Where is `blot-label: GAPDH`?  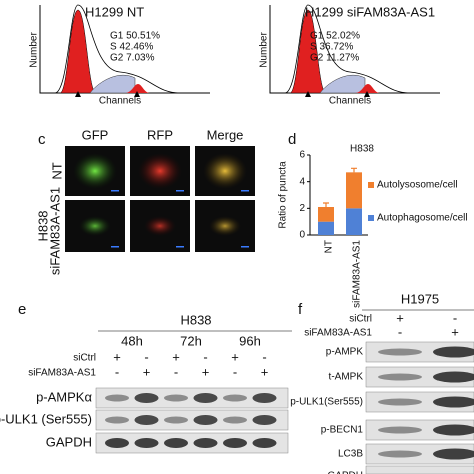 blot-label: GAPDH is located at coordinates (69, 441).